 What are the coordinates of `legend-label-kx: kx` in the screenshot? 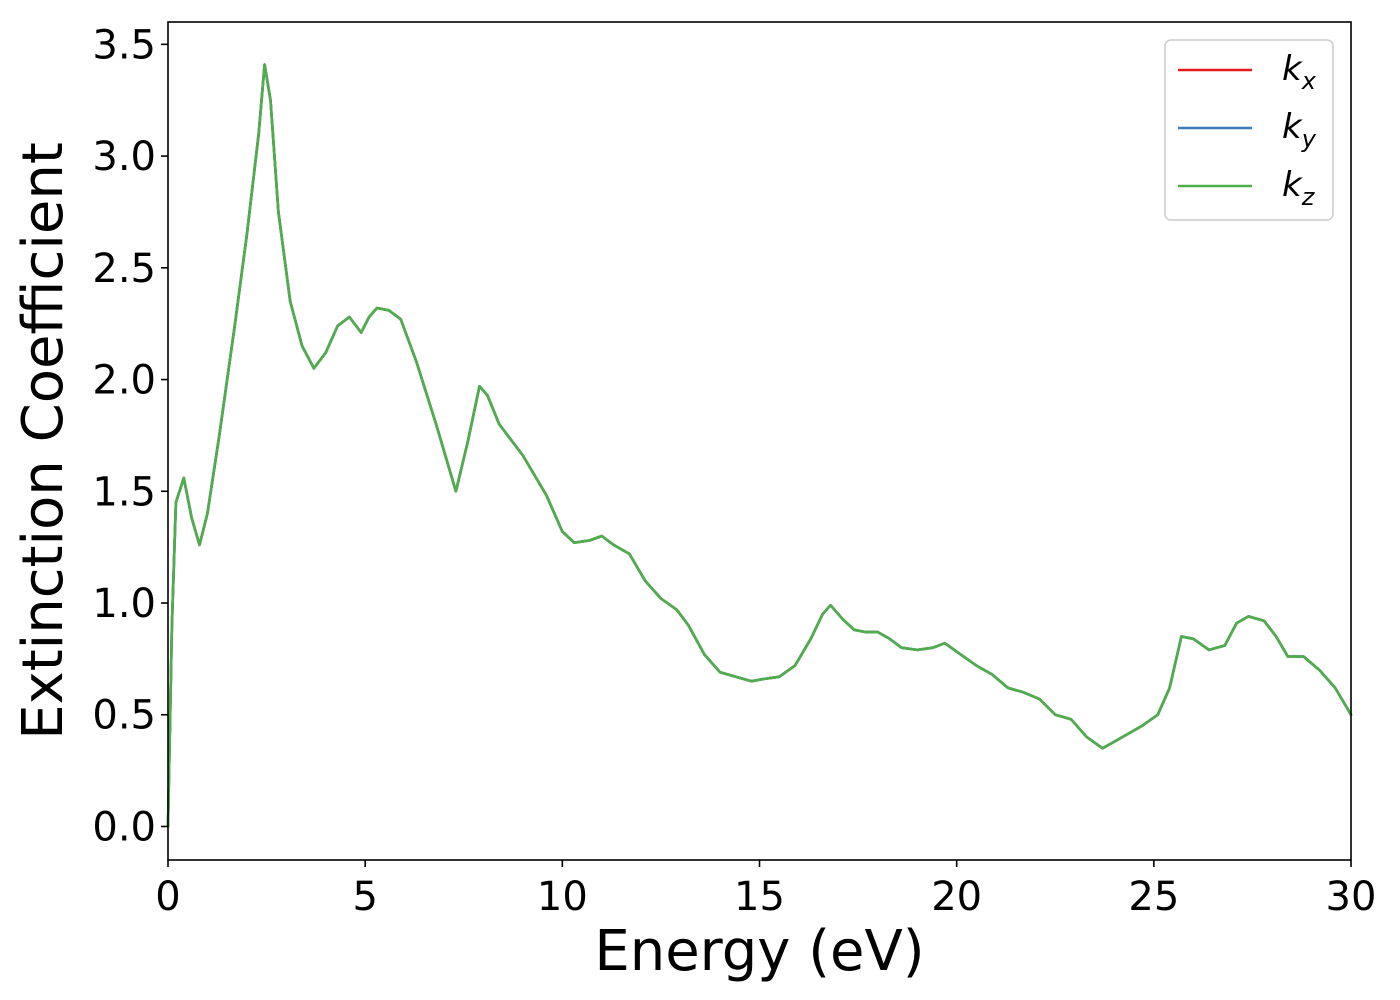 It's located at (1299, 72).